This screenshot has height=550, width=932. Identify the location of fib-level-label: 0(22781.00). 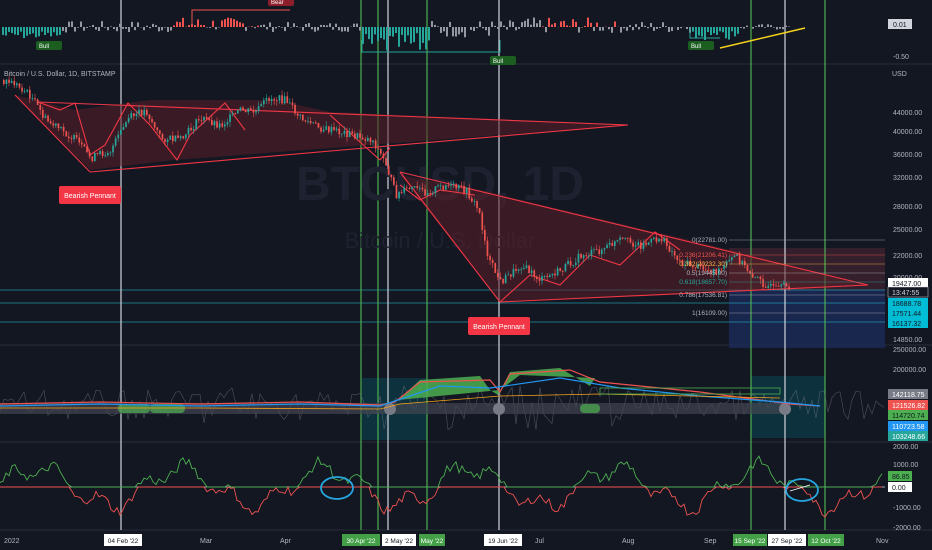
(709, 240).